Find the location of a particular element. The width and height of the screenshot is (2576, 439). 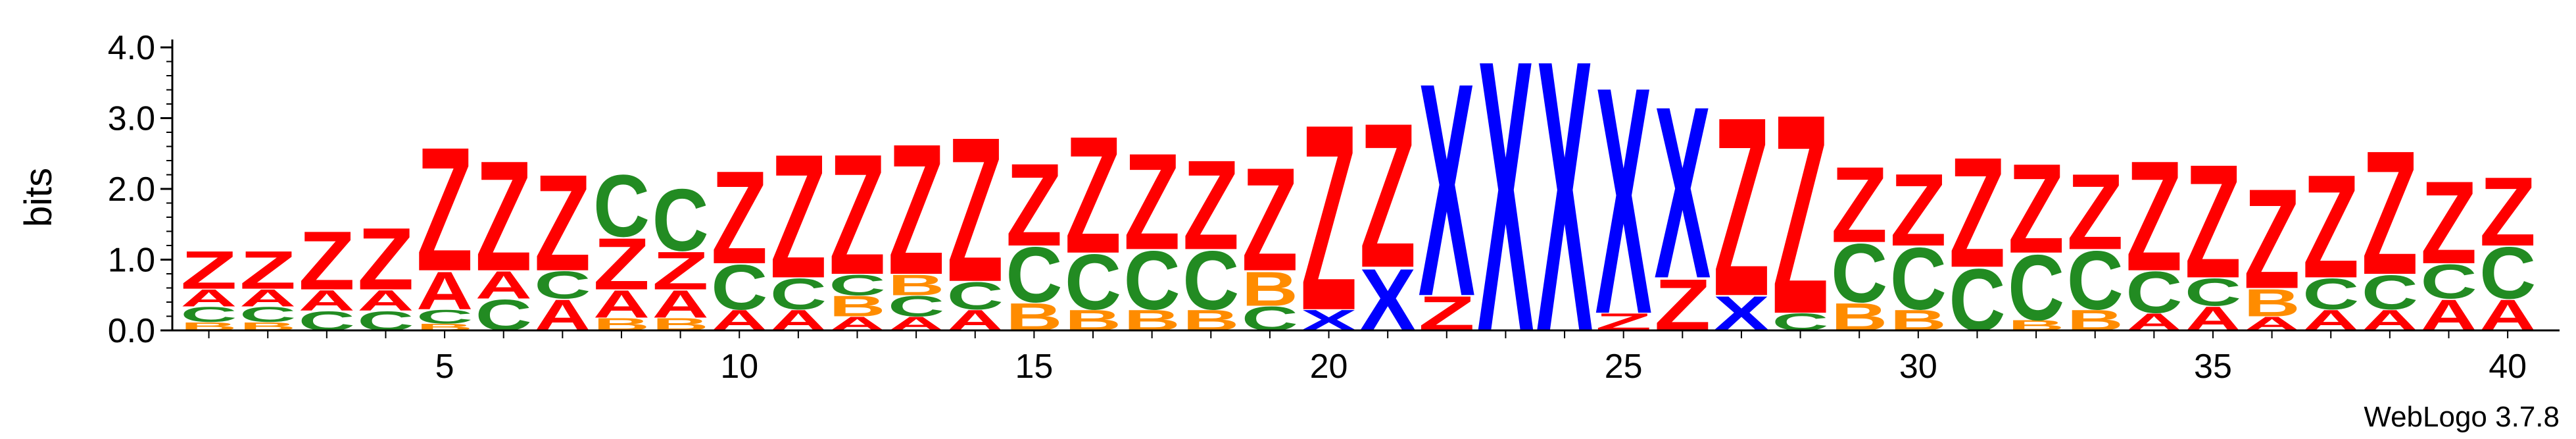

y-tick-label: 2.0 is located at coordinates (131, 189).